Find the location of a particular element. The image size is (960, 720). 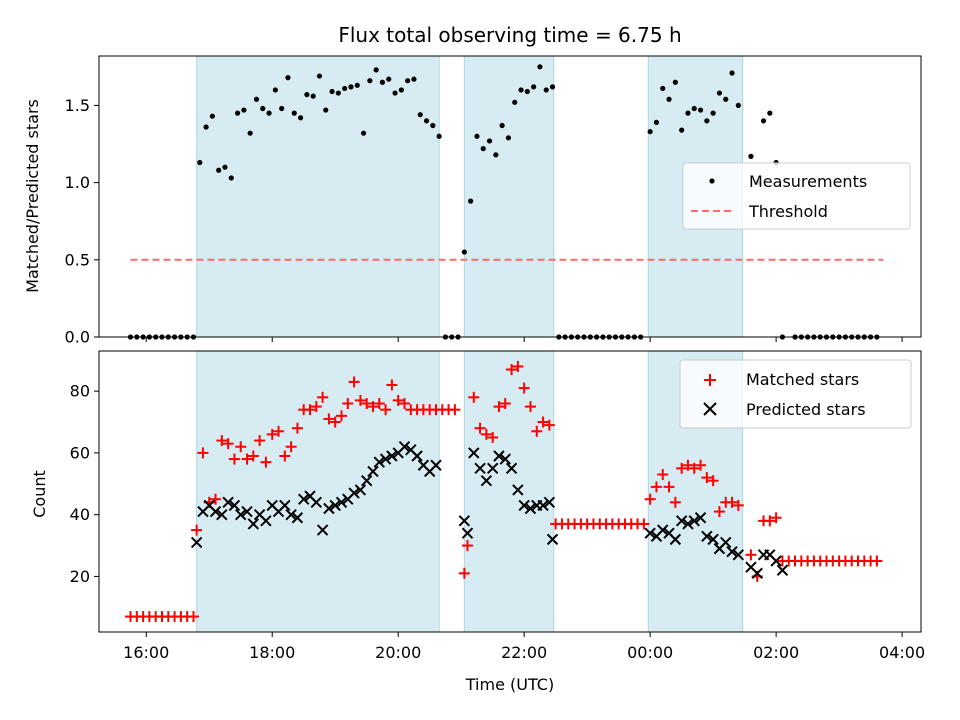

x-tick-label: 00:00 is located at coordinates (650, 652).